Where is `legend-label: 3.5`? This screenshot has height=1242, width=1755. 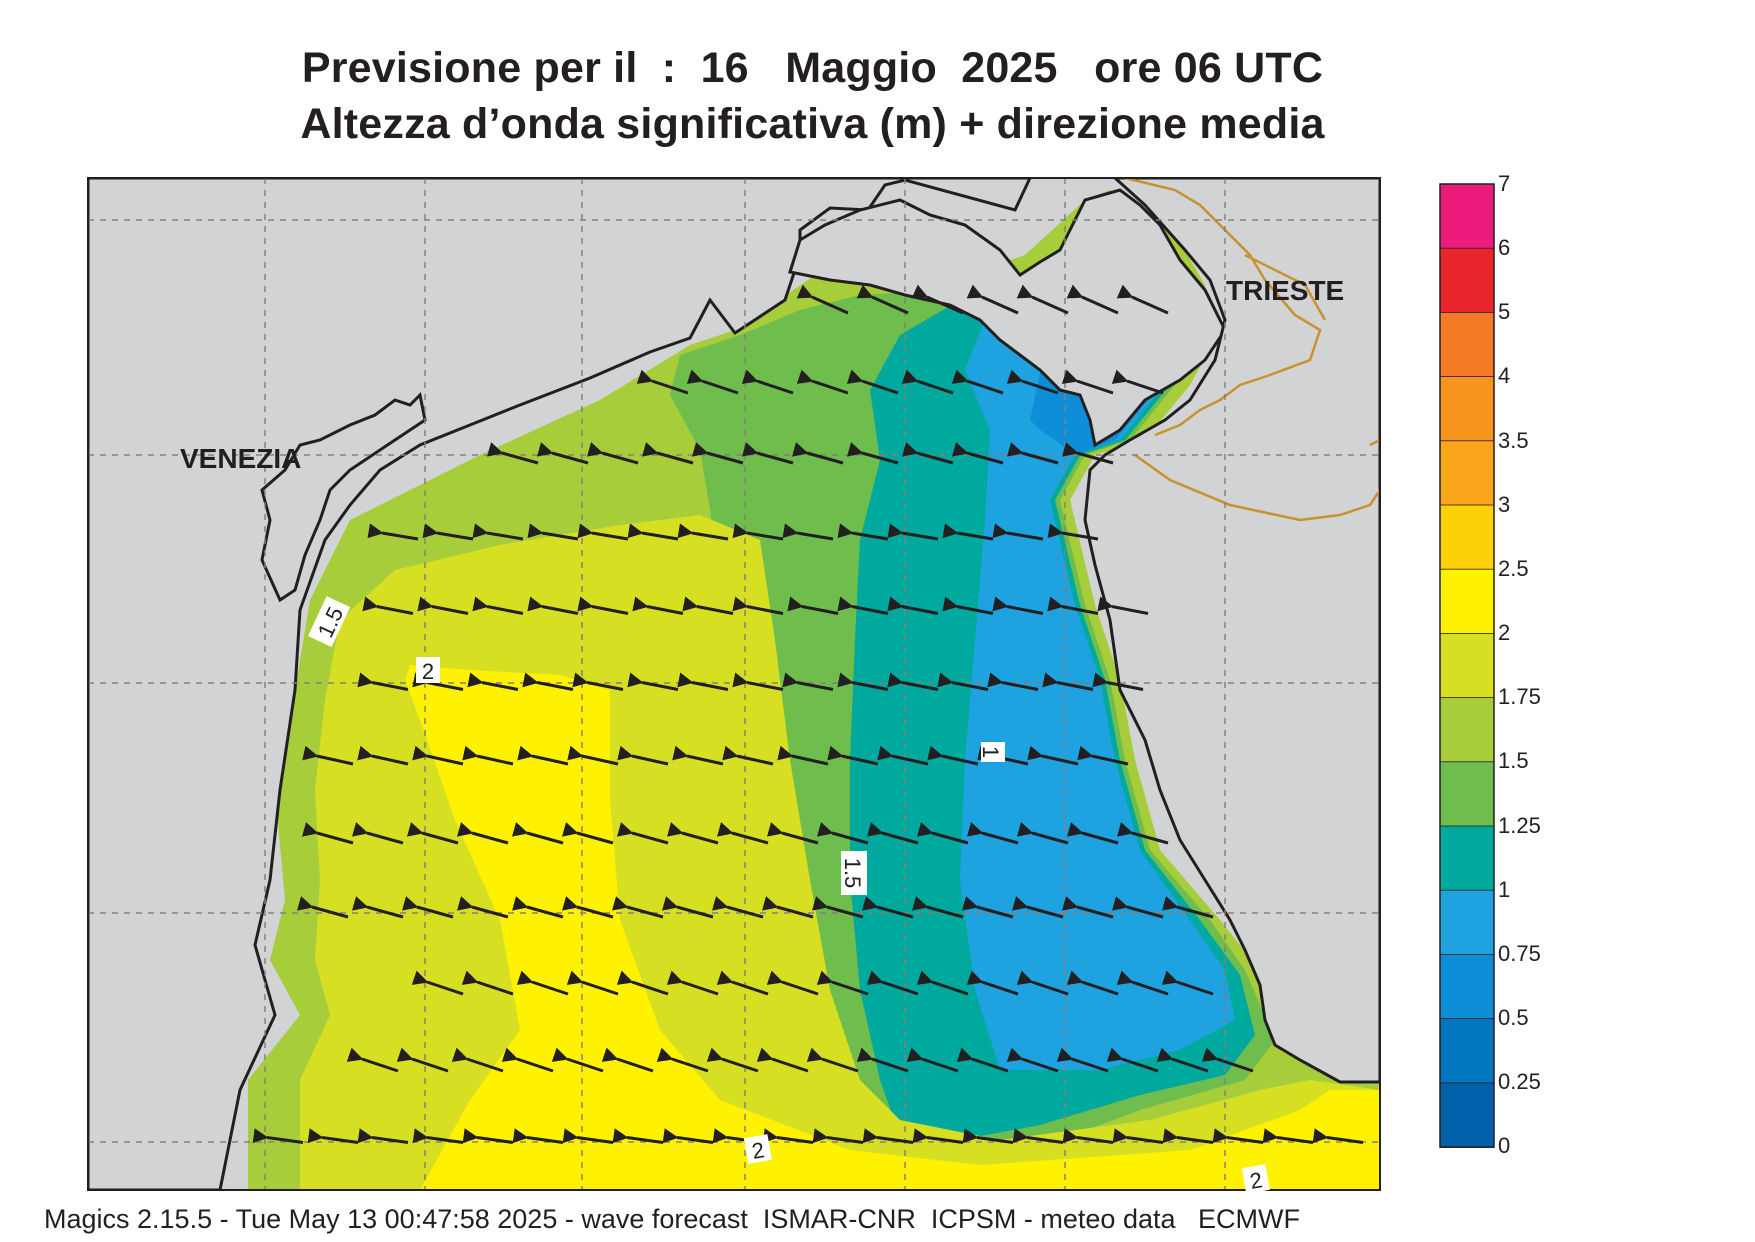
legend-label: 3.5 is located at coordinates (1513, 440).